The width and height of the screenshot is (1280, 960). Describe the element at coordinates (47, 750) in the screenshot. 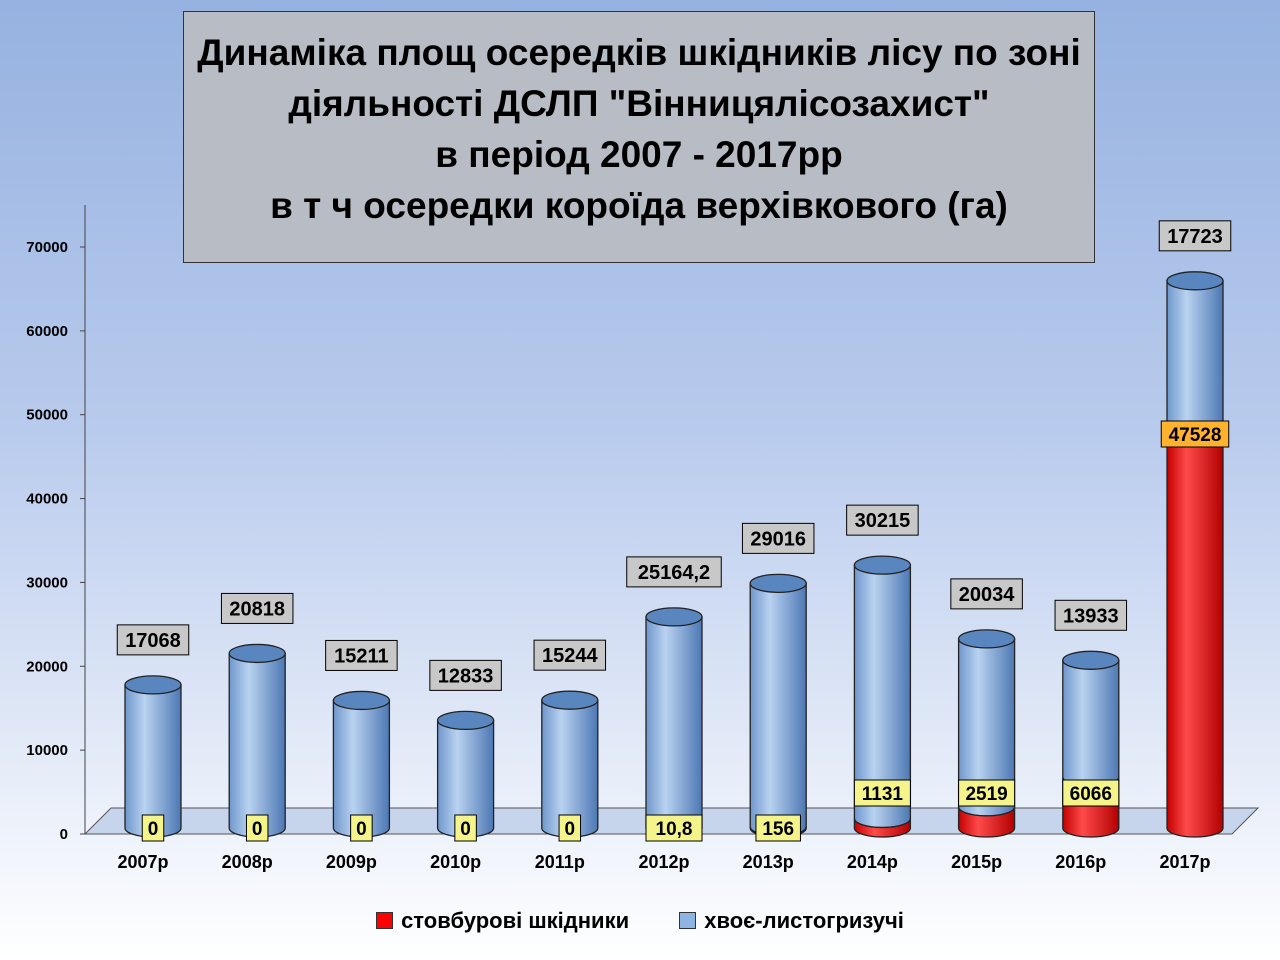

I see `y-tick-label: 10000` at that location.